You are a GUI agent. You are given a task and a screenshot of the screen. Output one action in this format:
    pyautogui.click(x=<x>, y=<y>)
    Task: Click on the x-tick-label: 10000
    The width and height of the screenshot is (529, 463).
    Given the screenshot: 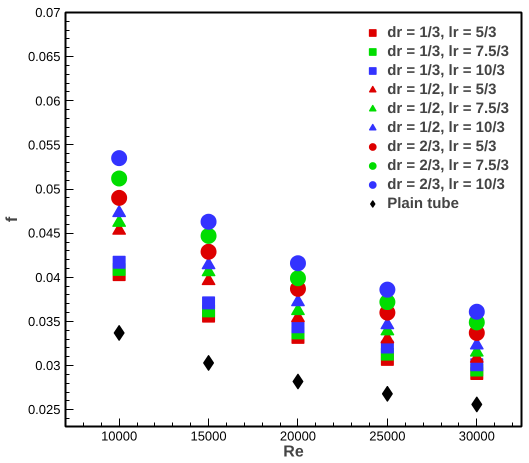 What is the action you would take?
    pyautogui.click(x=119, y=436)
    